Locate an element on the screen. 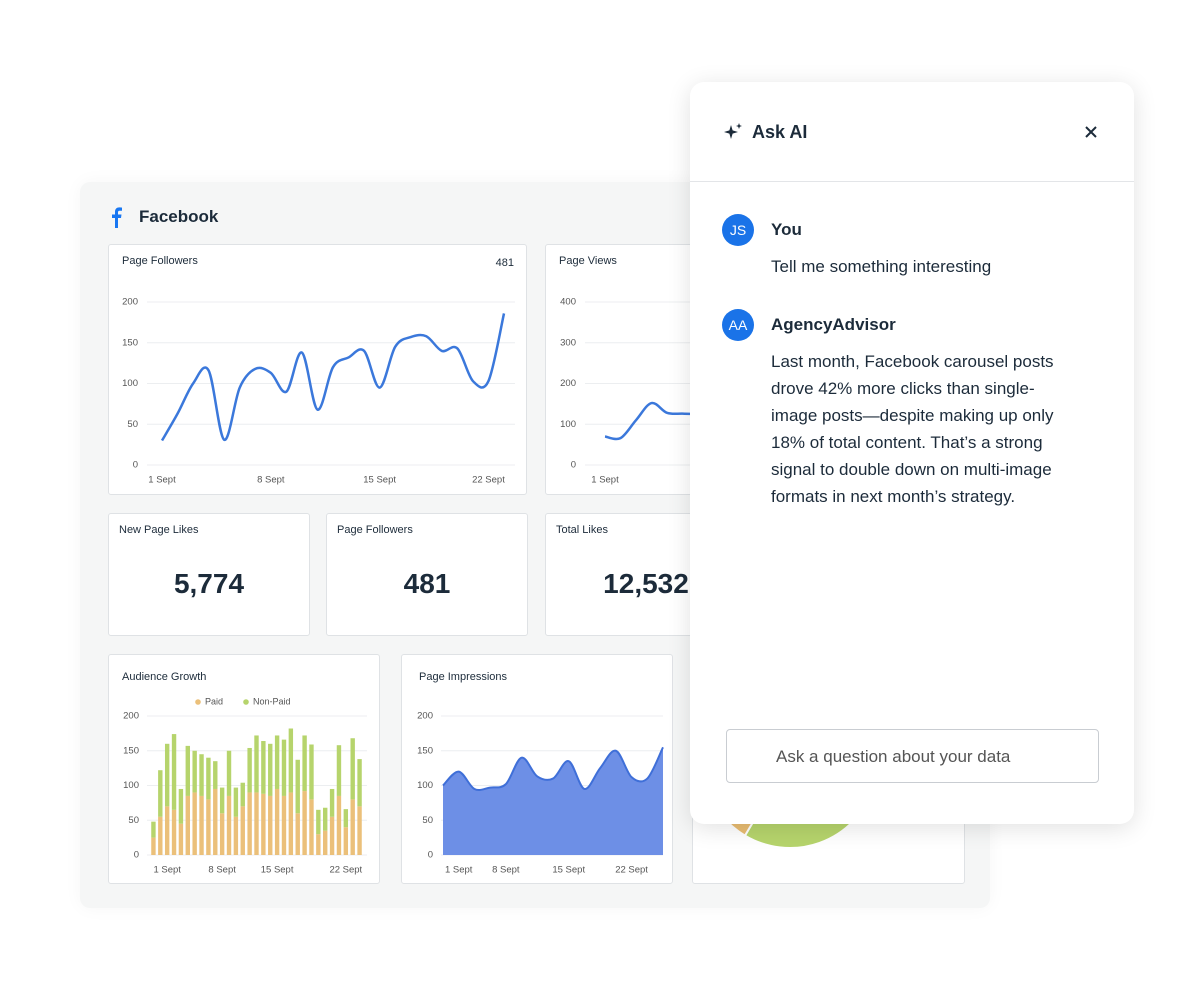  close-button is located at coordinates (1091, 132).